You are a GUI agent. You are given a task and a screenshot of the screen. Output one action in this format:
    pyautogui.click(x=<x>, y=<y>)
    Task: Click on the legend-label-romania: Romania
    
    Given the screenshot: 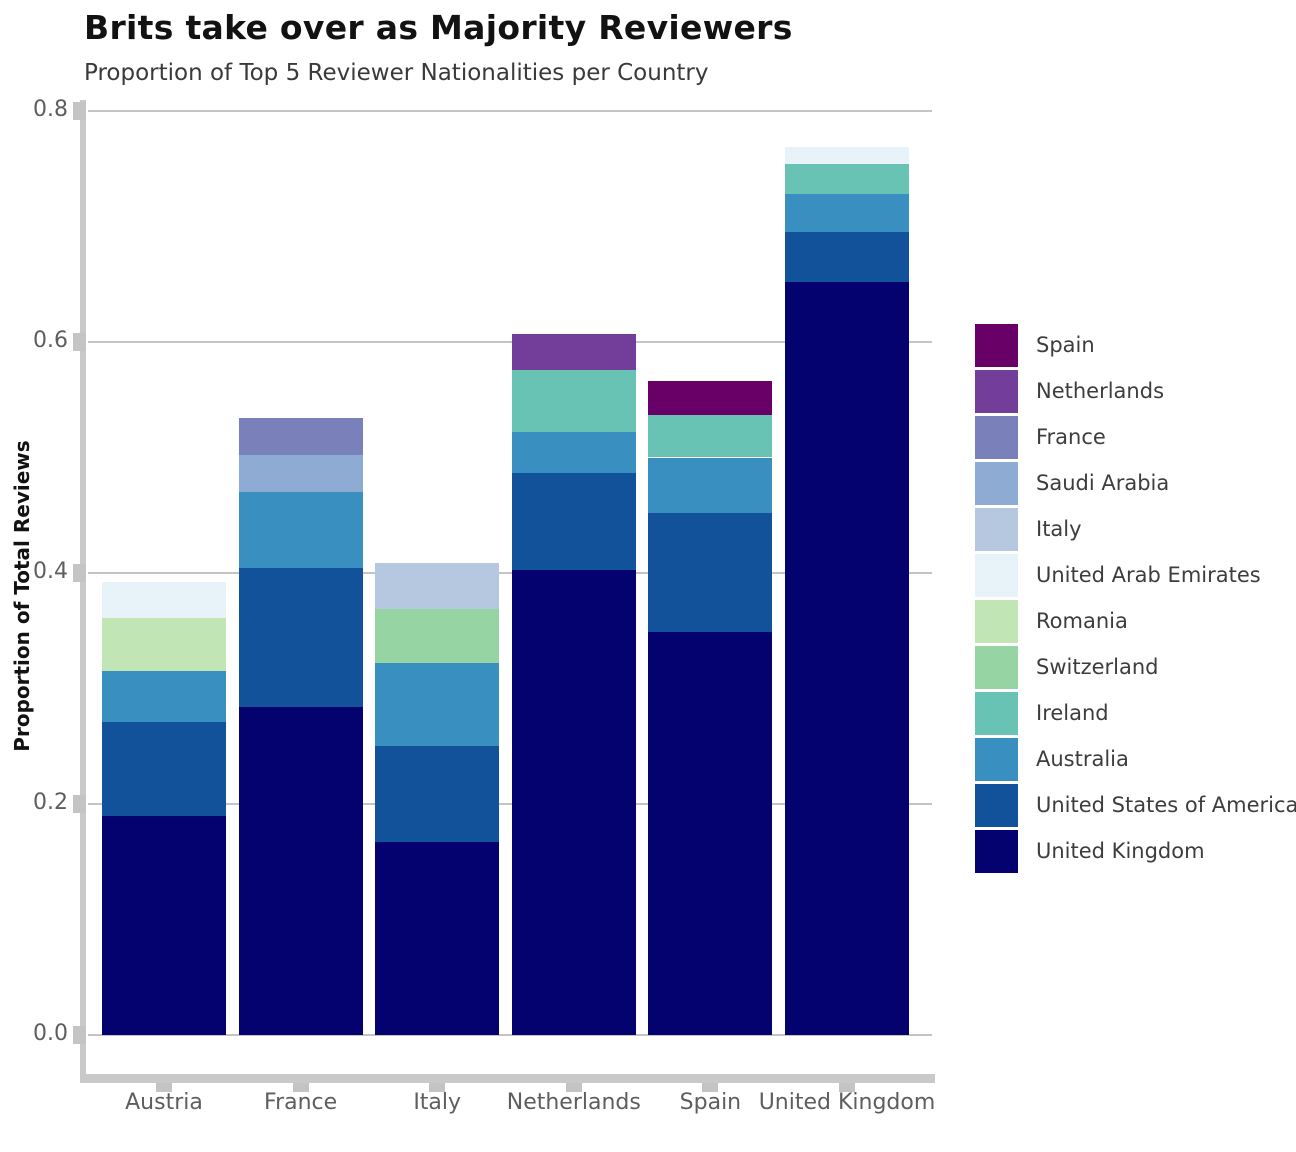 What is the action you would take?
    pyautogui.click(x=1082, y=621)
    